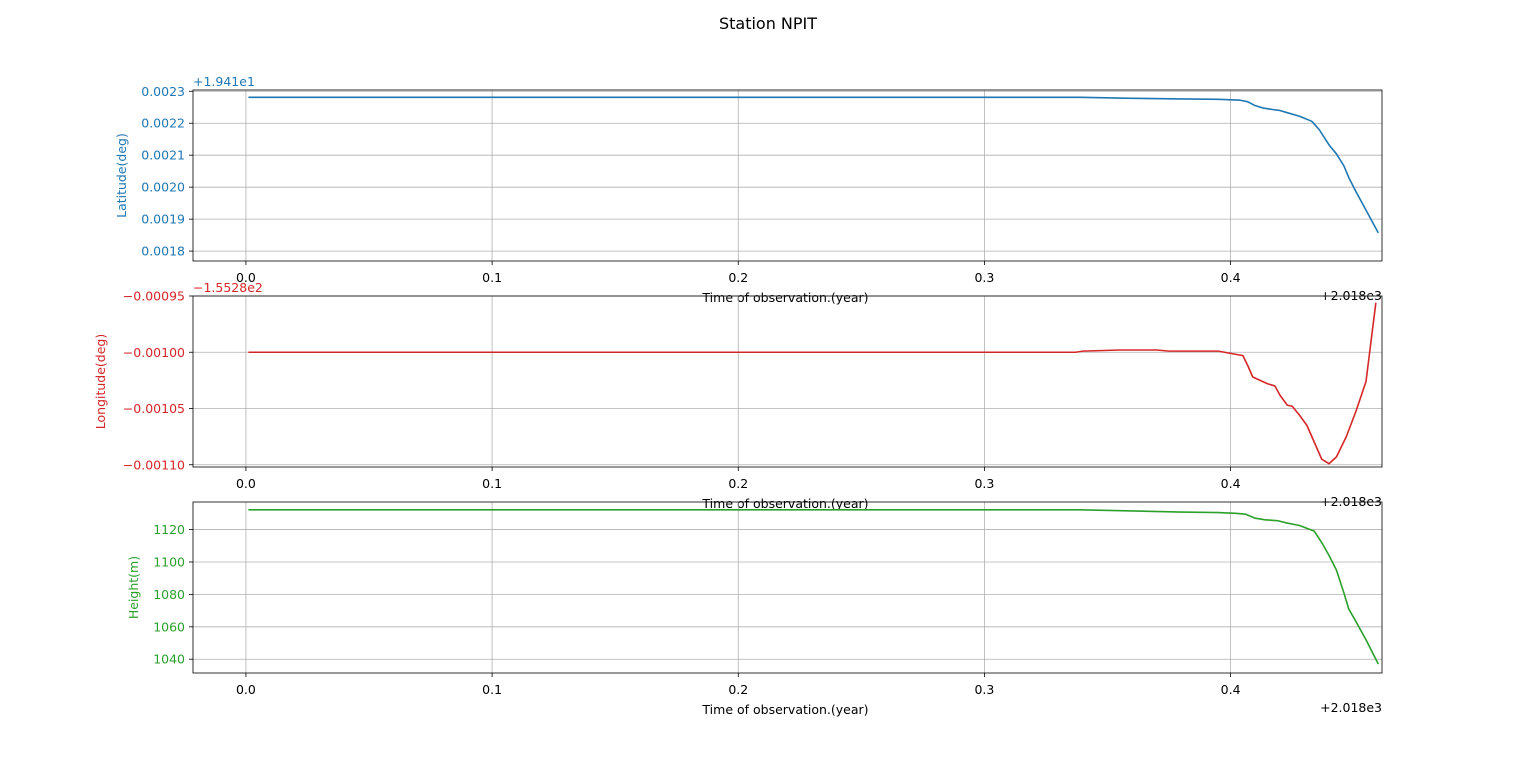 This screenshot has width=1536, height=757. I want to click on height-xtick-label-3: 0.3, so click(984, 689).